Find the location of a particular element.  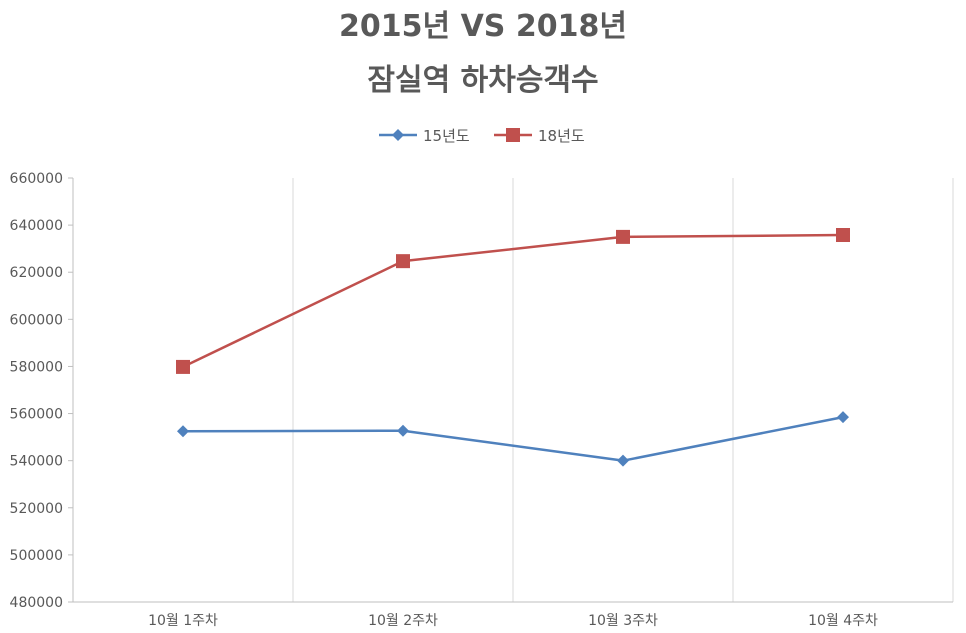

legend-item-2: 18년도 is located at coordinates (539, 136).